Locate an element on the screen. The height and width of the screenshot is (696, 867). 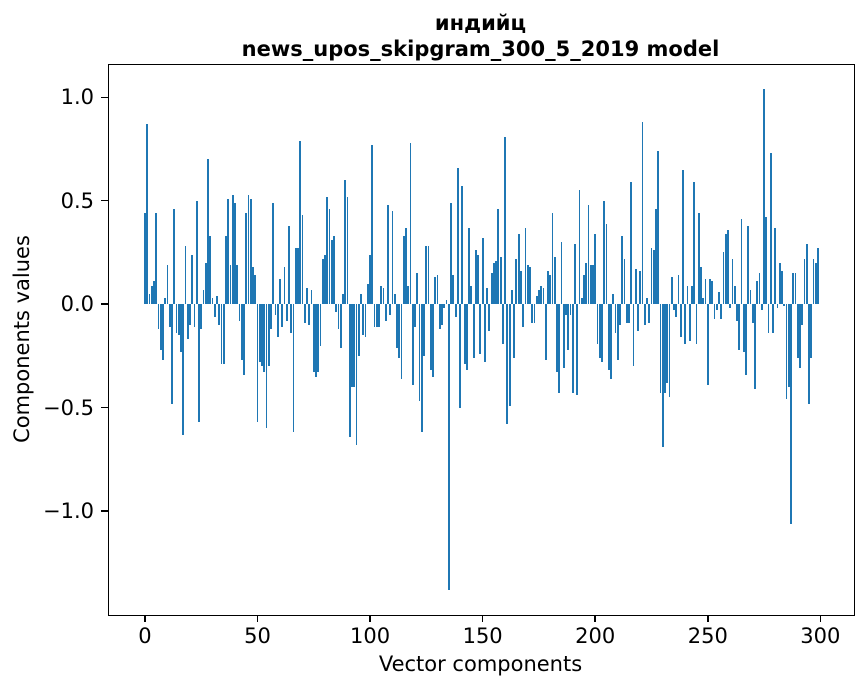
y-tick-label: 0.5 is located at coordinates (77, 200).